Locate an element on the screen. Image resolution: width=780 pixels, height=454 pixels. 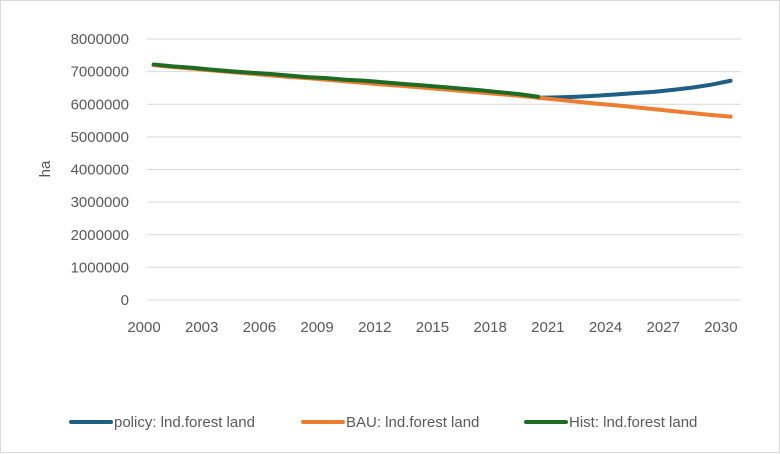
y-tick-label: 1000000 is located at coordinates (100, 267).